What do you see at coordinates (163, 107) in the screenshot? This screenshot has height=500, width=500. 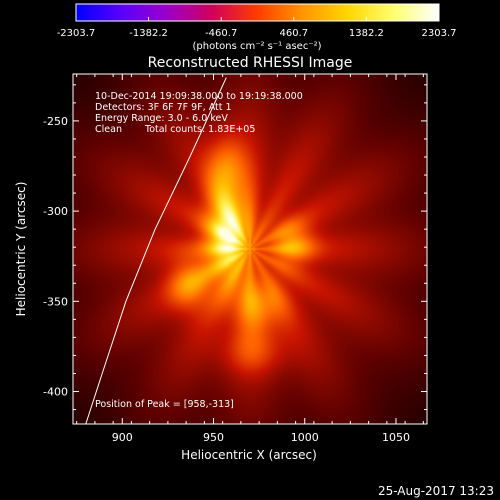 I see `info-line-detectors: Detectors: 3F 6F 7F 9F, Att 1` at bounding box center [163, 107].